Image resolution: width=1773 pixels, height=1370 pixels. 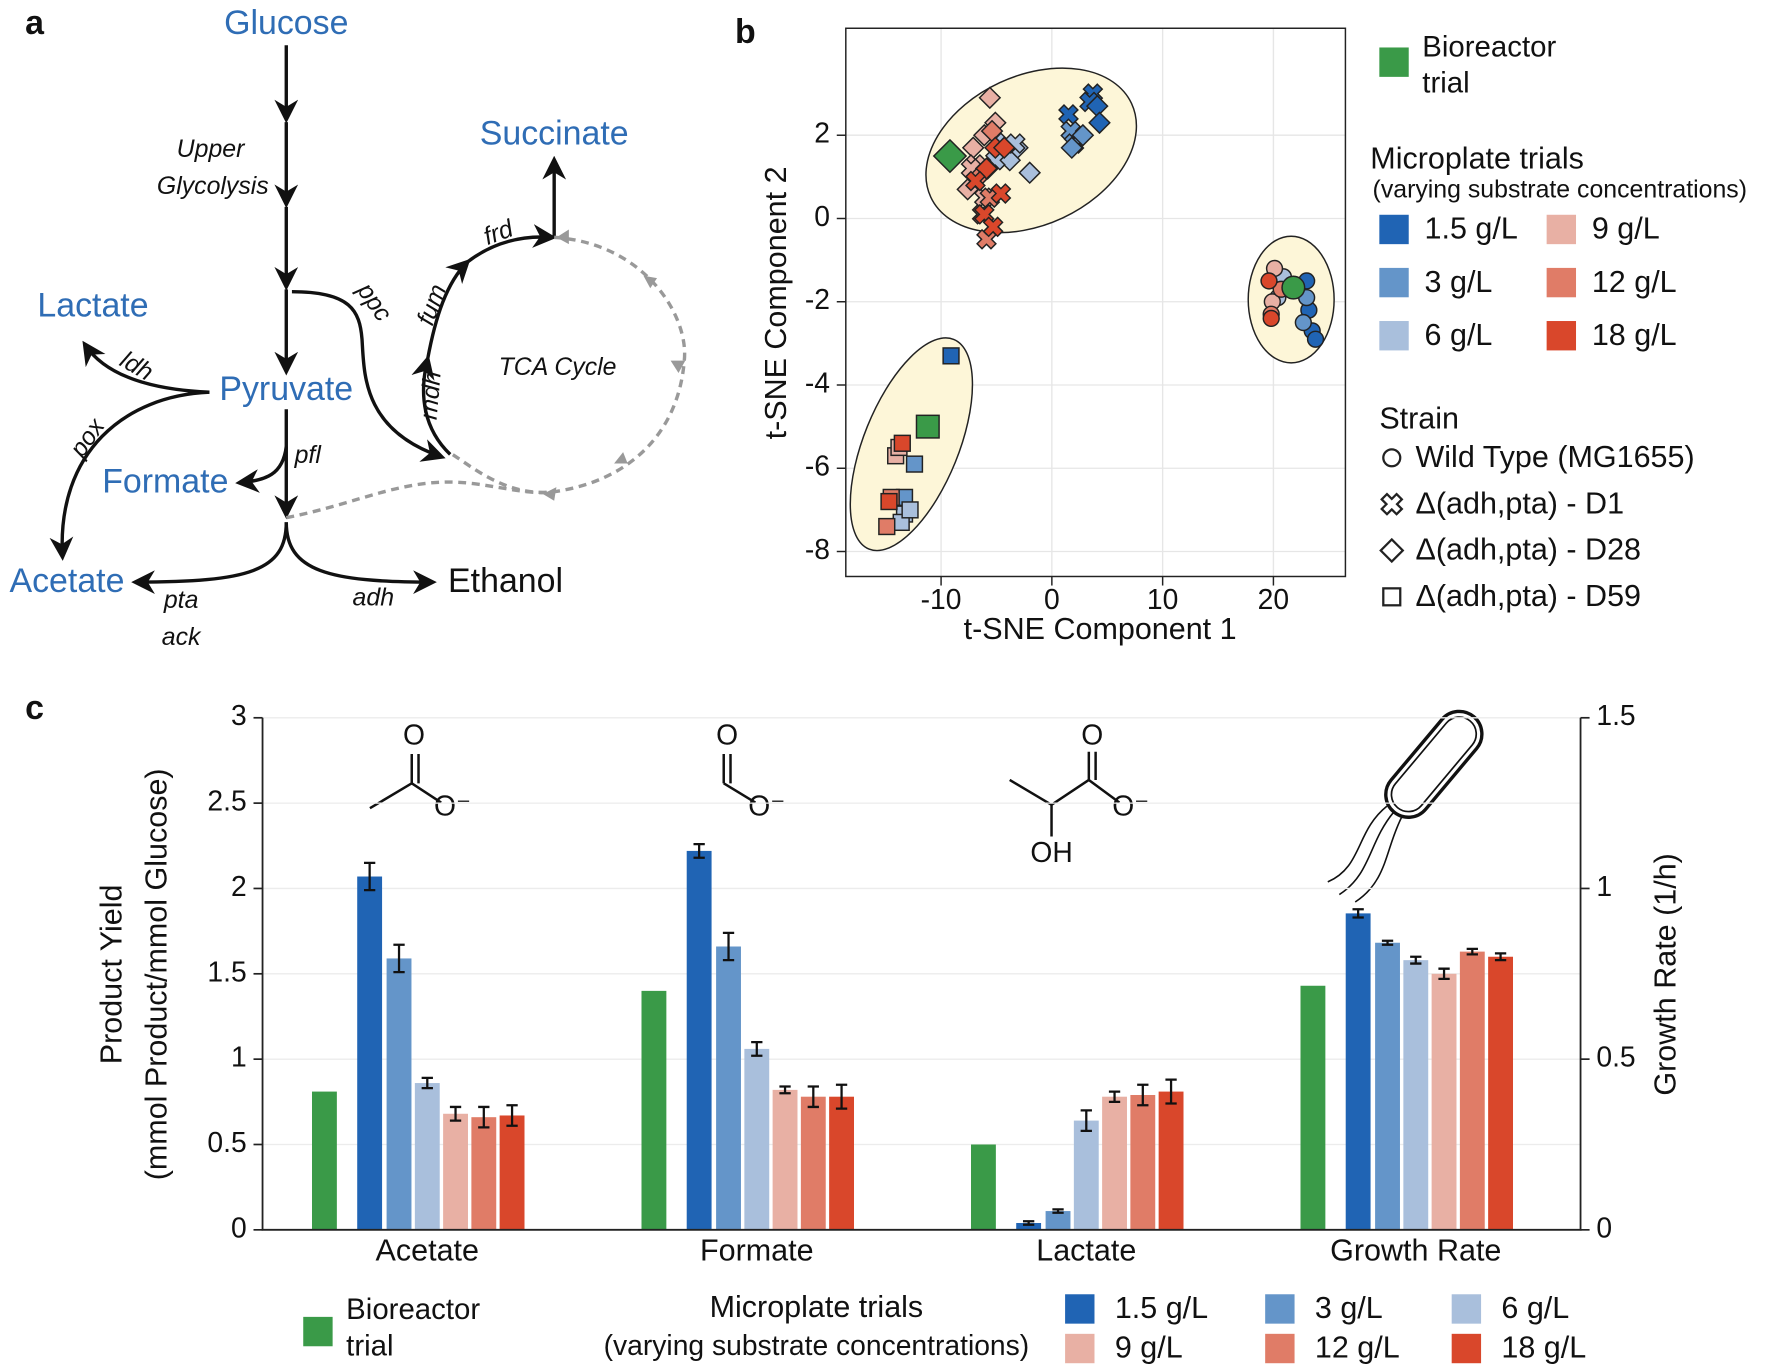 What do you see at coordinates (739, 778) in the screenshot?
I see `formate-structure` at bounding box center [739, 778].